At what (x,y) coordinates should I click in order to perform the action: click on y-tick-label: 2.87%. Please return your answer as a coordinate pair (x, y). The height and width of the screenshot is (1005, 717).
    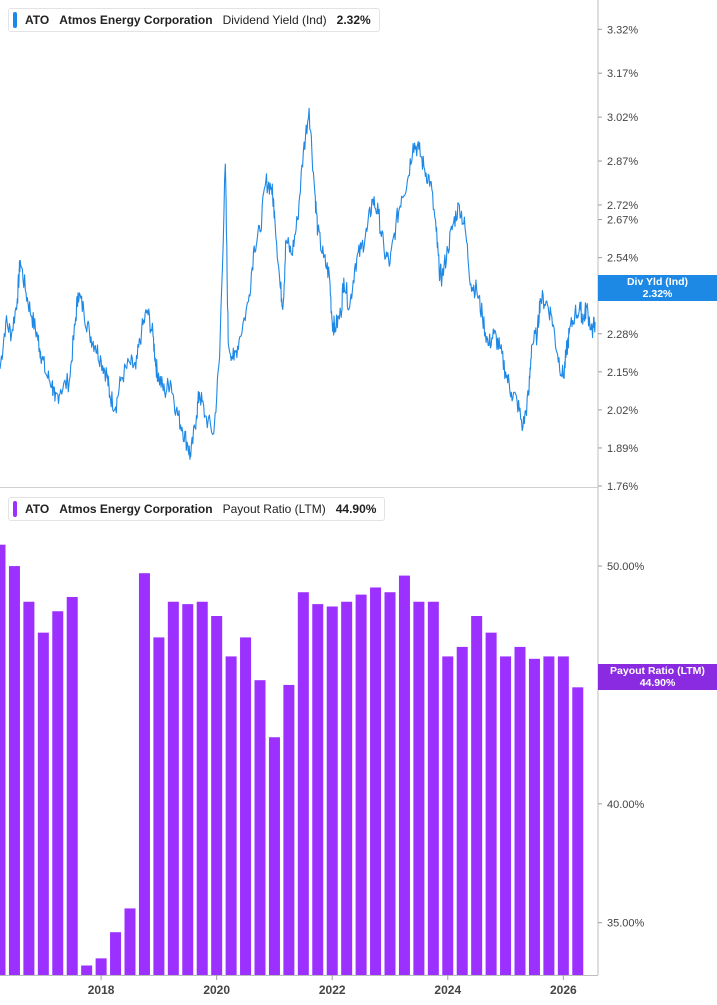
    Looking at the image, I should click on (622, 162).